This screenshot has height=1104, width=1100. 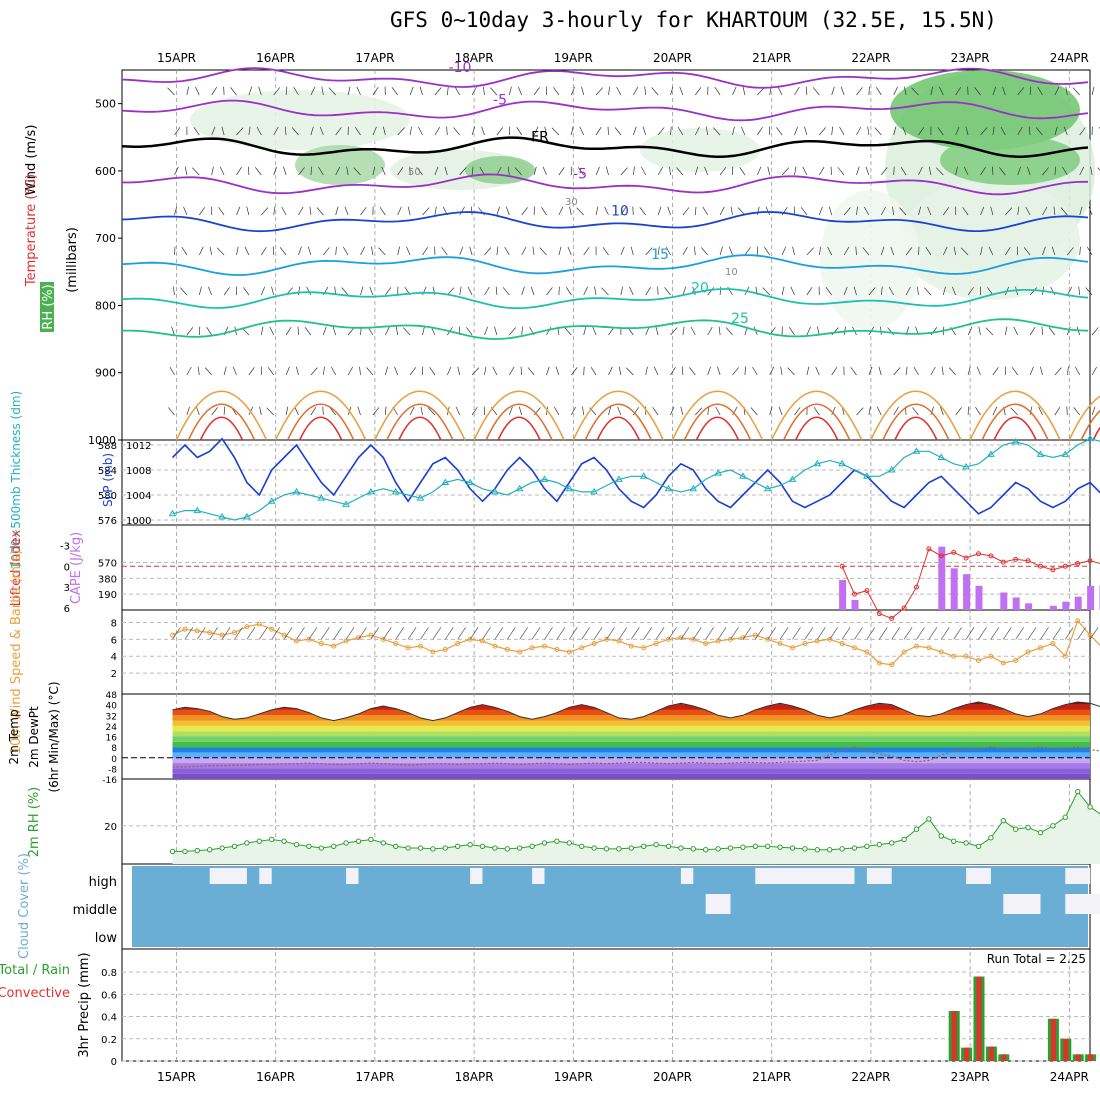 What do you see at coordinates (636, 828) in the screenshot?
I see `rh-area` at bounding box center [636, 828].